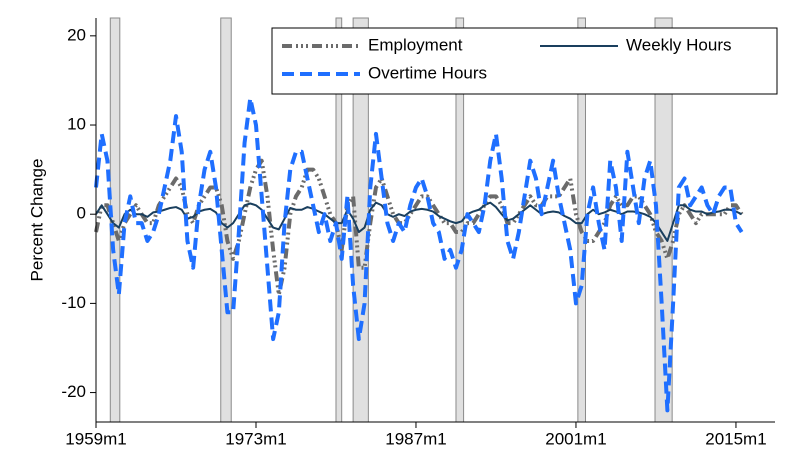 This screenshot has height=465, width=794. Describe the element at coordinates (36, 220) in the screenshot. I see `y-axis-label: Percent Change` at that location.